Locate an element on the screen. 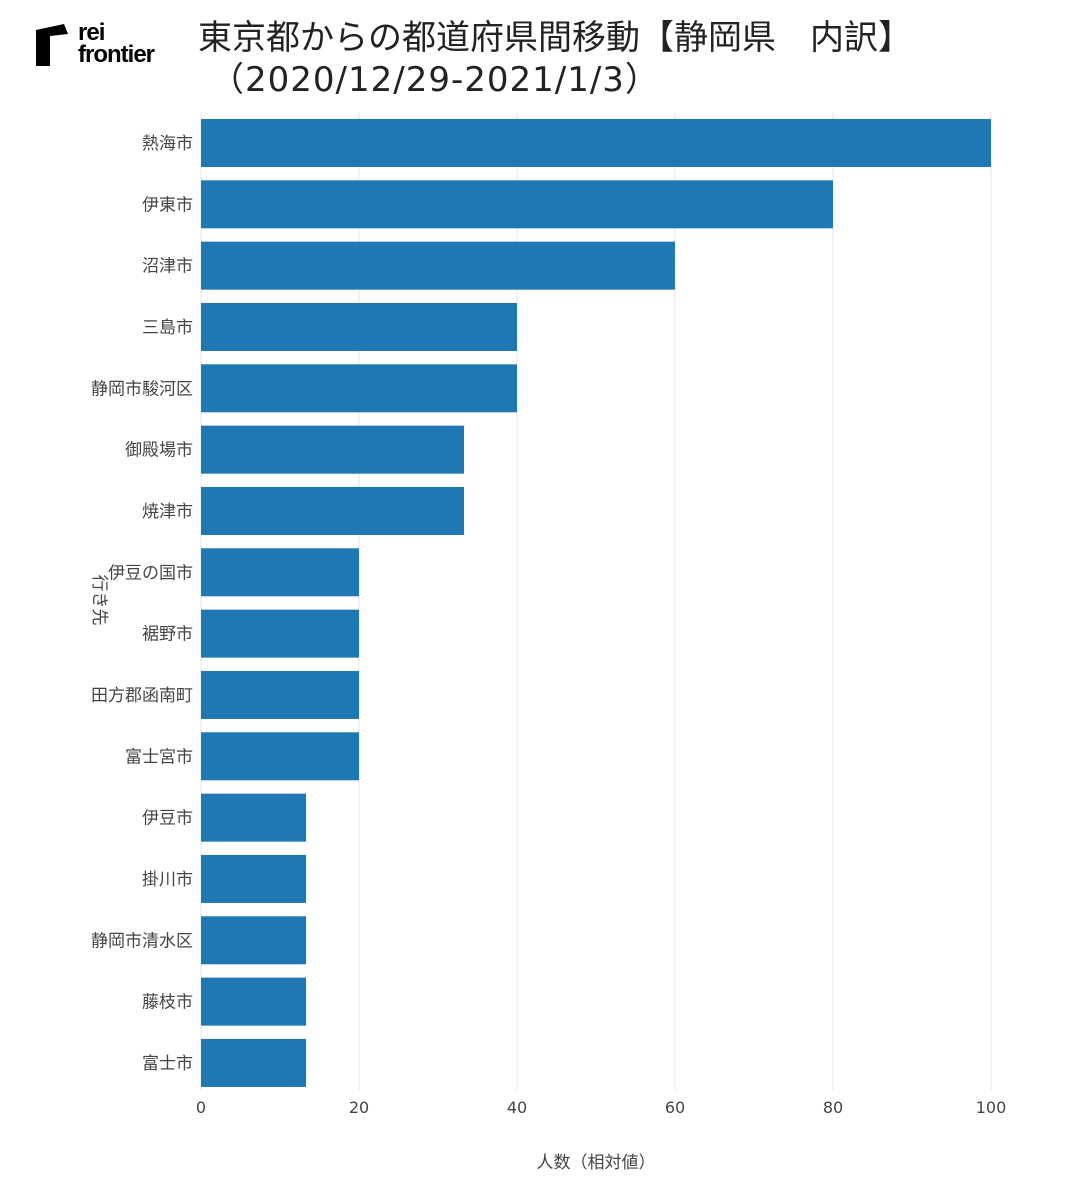 Image resolution: width=1088 pixels, height=1200 pixels. y-category-label: 富士市 is located at coordinates (167, 1064).